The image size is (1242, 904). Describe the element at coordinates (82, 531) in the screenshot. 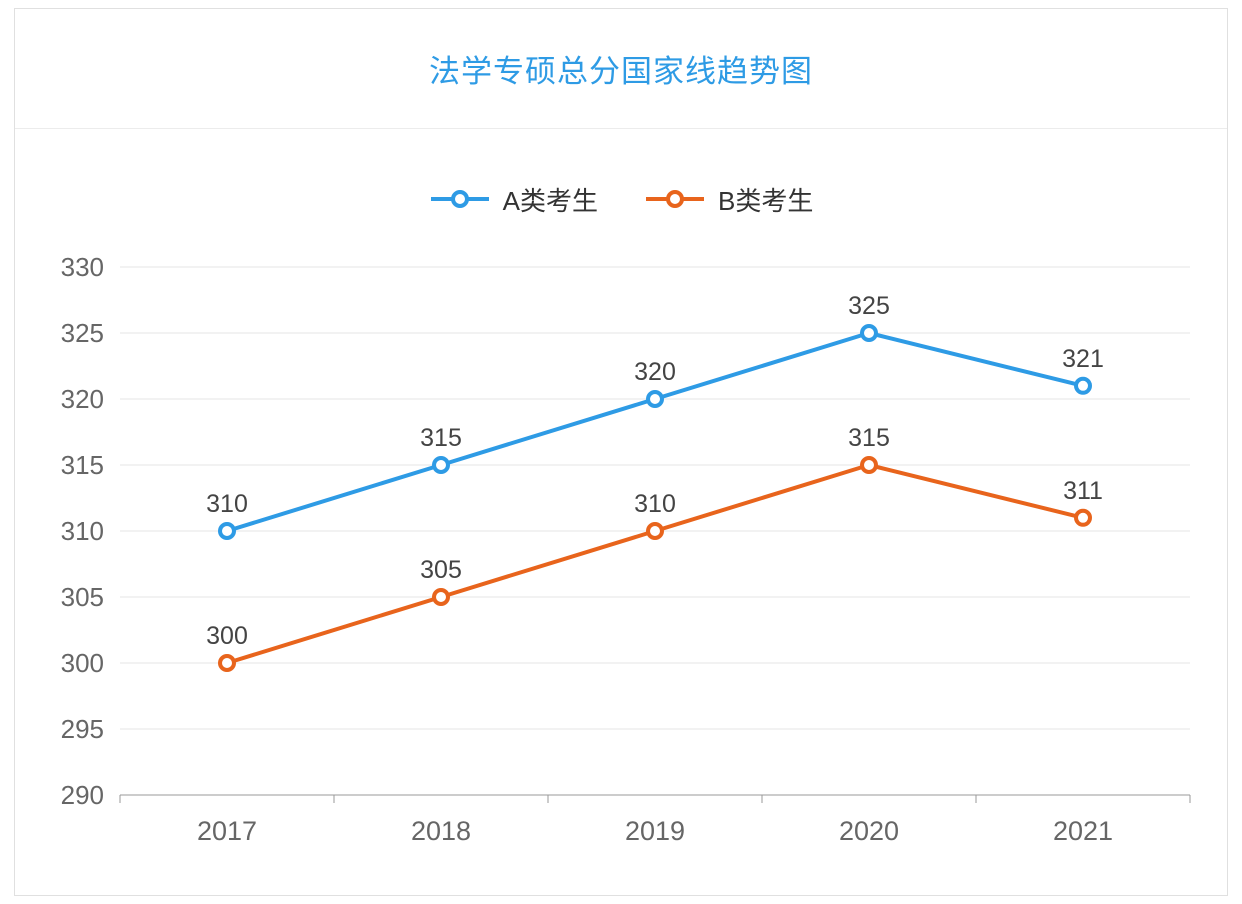

I see `y-tick-label: 310` at that location.